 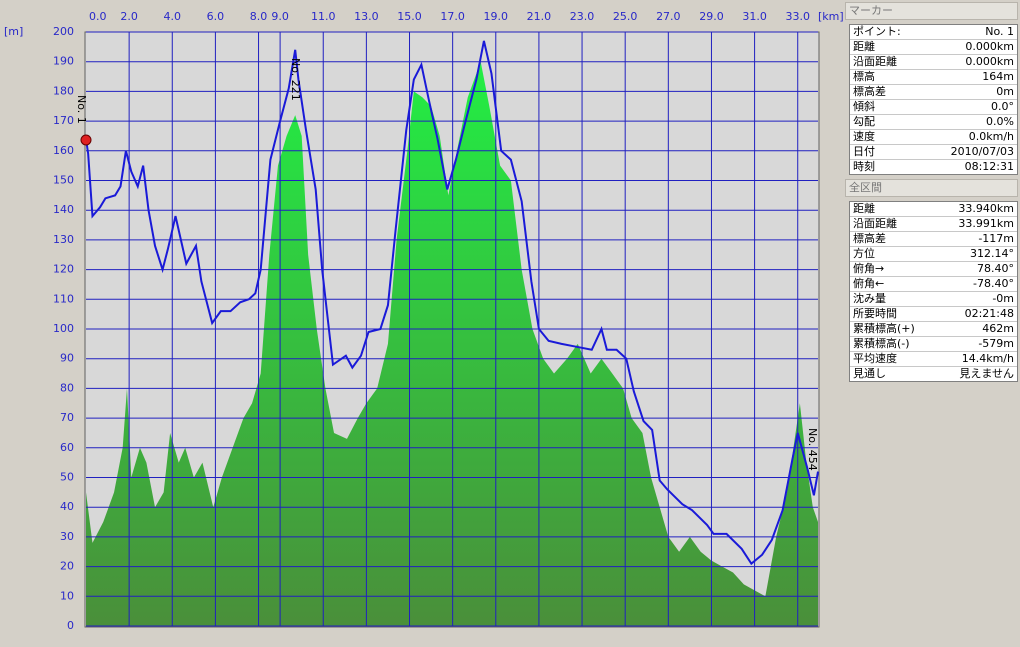 What do you see at coordinates (933, 167) in the screenshot?
I see `info-row: 時刻 08:12:31` at bounding box center [933, 167].